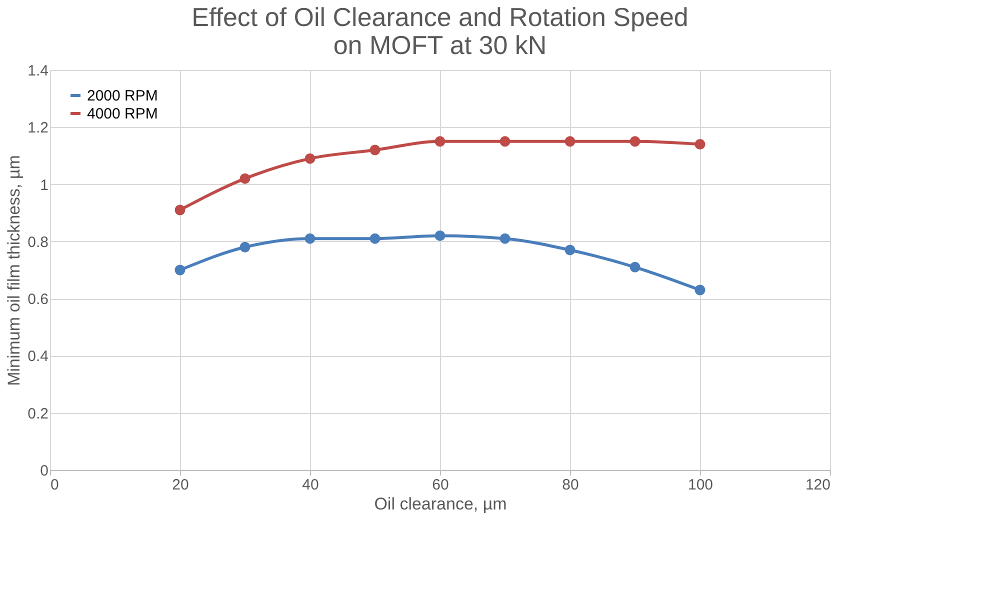  What do you see at coordinates (38, 299) in the screenshot?
I see `y-tick-label: 0.6` at bounding box center [38, 299].